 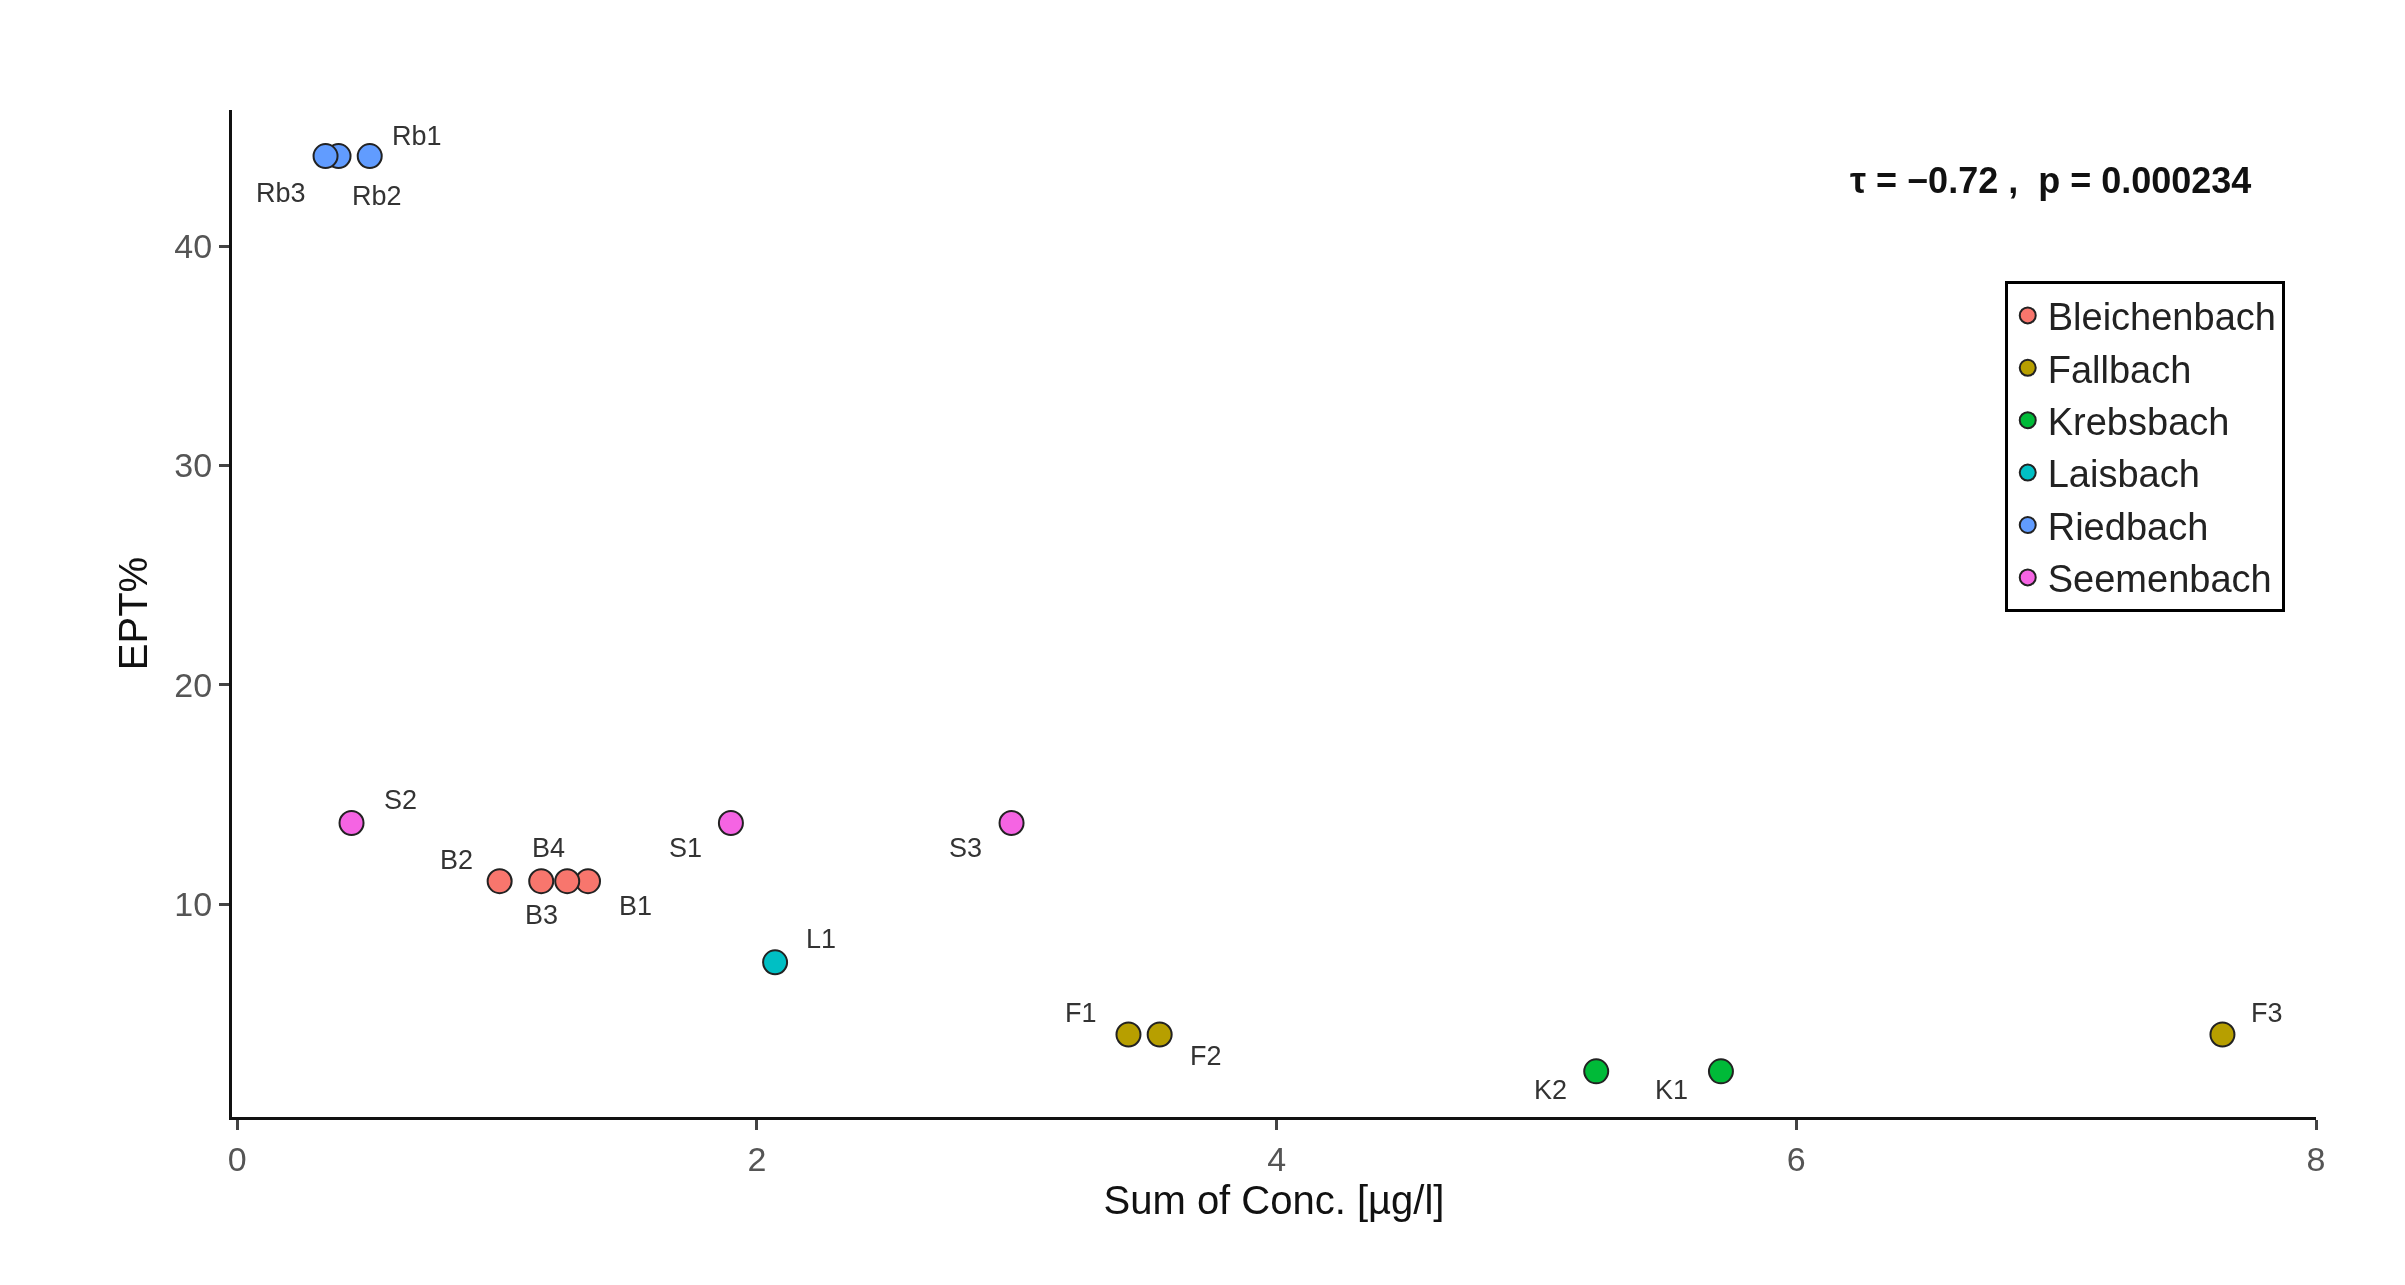 What do you see at coordinates (193, 904) in the screenshot?
I see `y-tick-label: 10` at bounding box center [193, 904].